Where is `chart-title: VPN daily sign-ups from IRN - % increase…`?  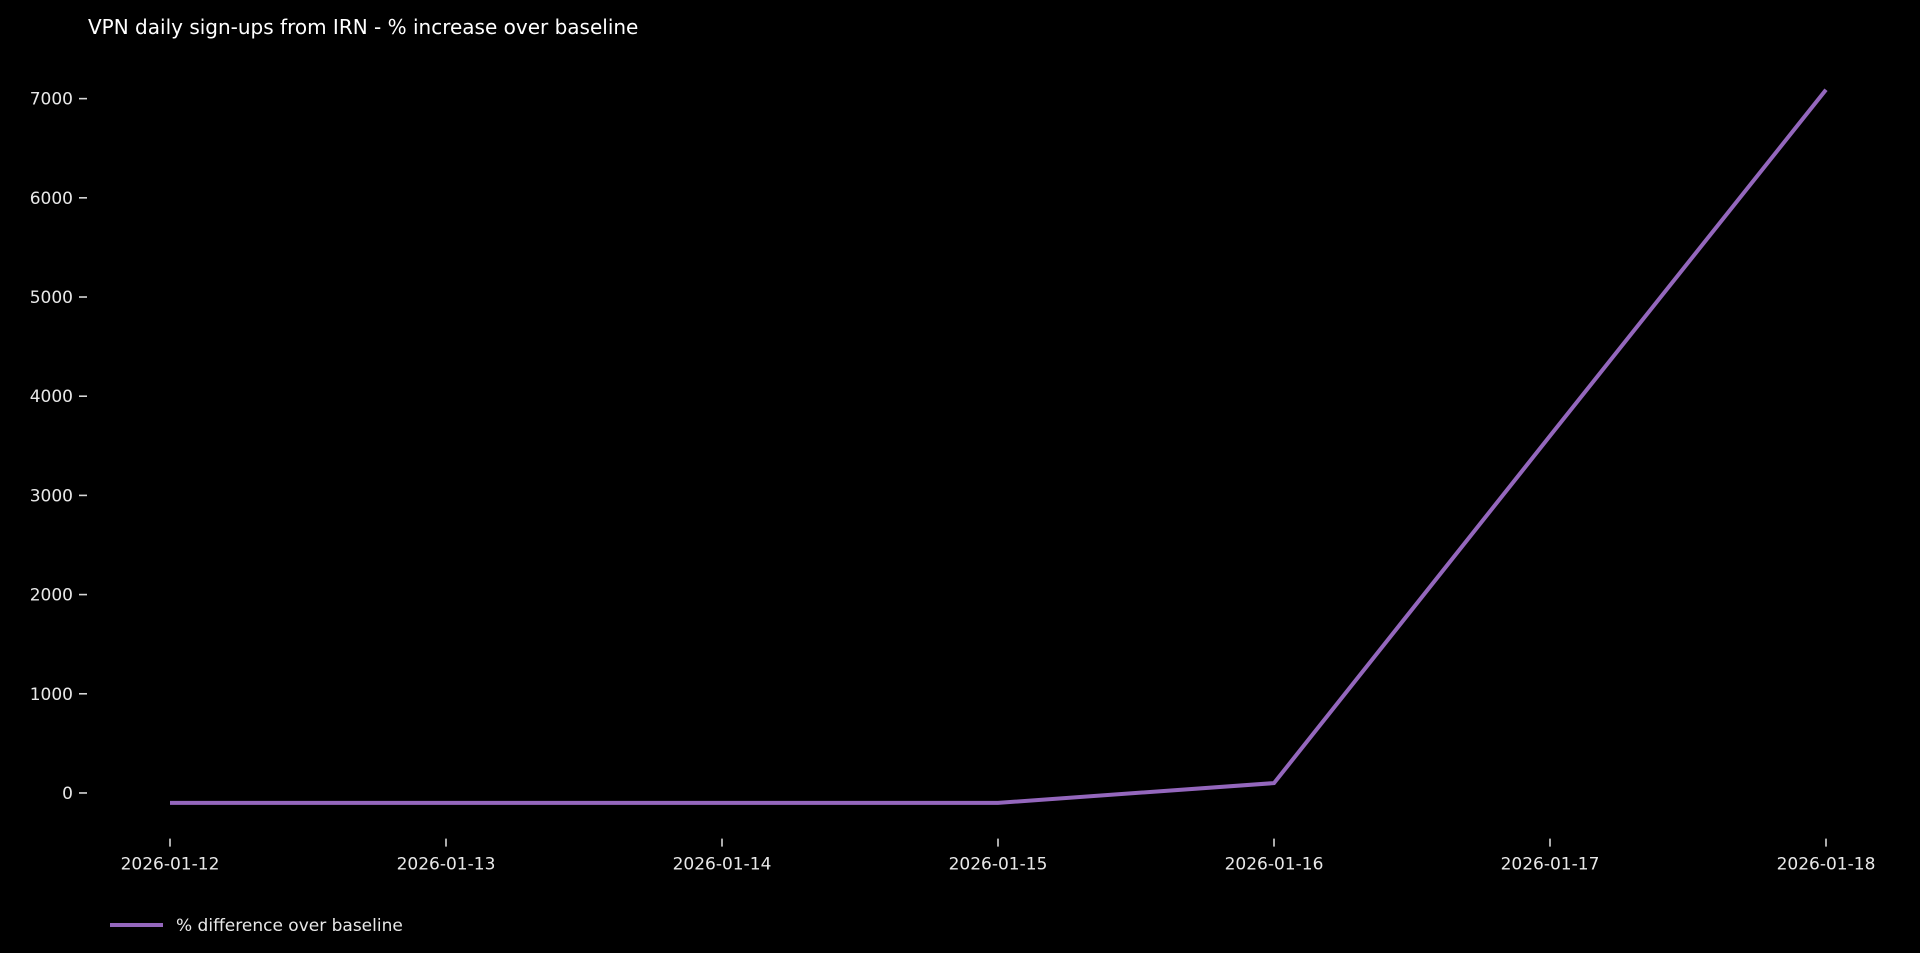
chart-title: VPN daily sign-ups from IRN - % increase… is located at coordinates (363, 27).